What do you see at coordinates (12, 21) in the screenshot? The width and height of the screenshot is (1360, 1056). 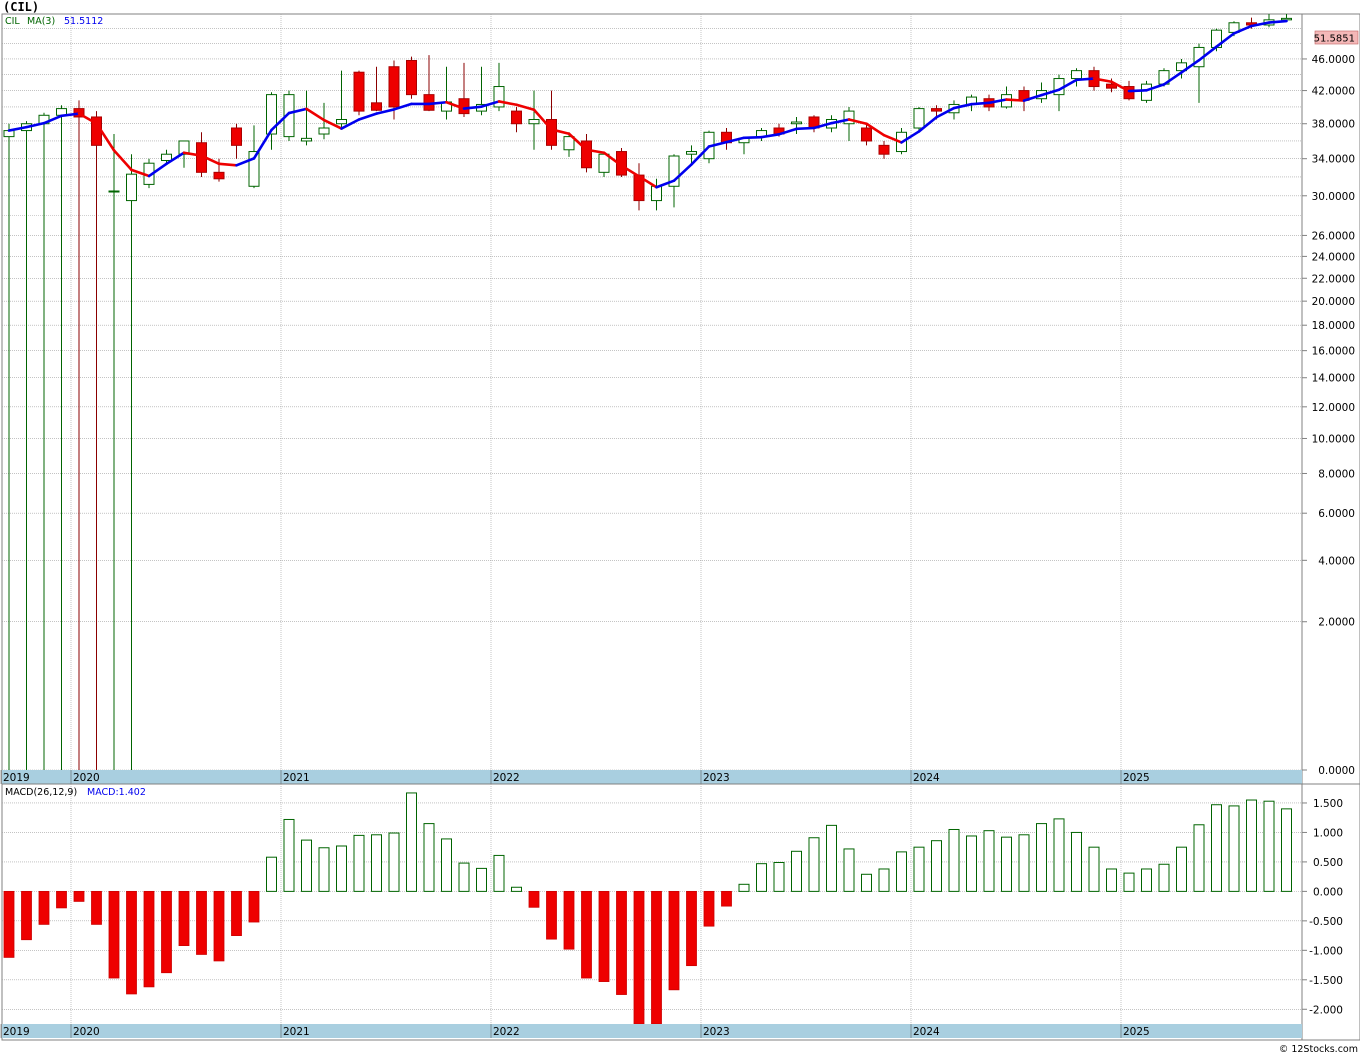 I see `symbol-label: CIL` at bounding box center [12, 21].